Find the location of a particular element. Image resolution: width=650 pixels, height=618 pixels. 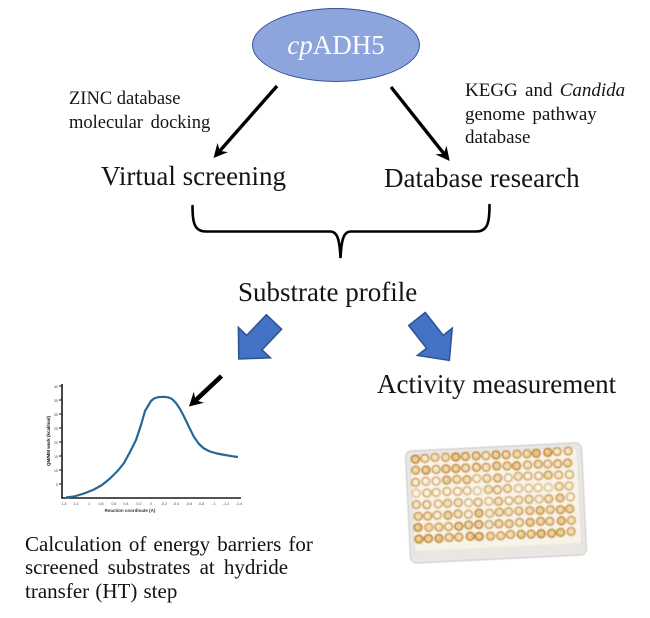

svg-text: 0.2 is located at coordinates (139, 504).